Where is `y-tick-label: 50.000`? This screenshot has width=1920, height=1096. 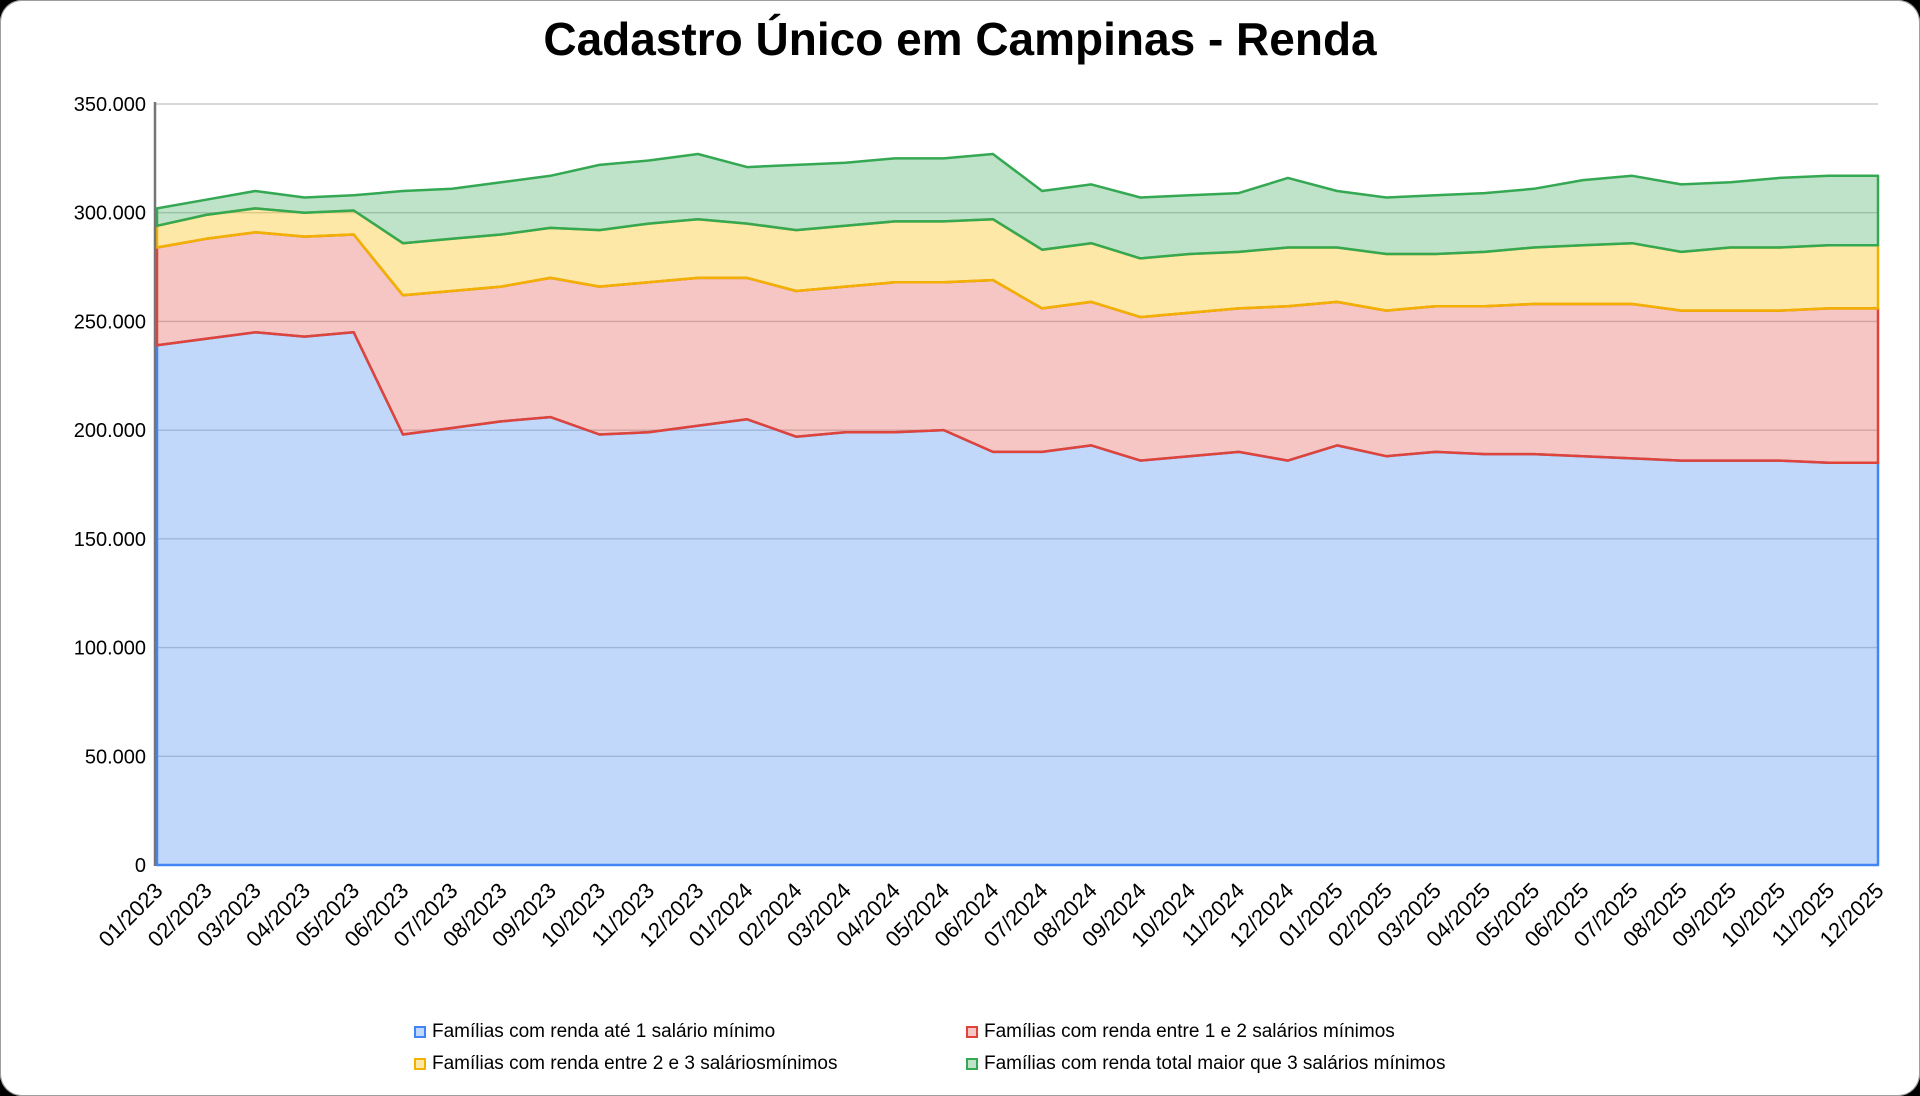 y-tick-label: 50.000 is located at coordinates (115, 757).